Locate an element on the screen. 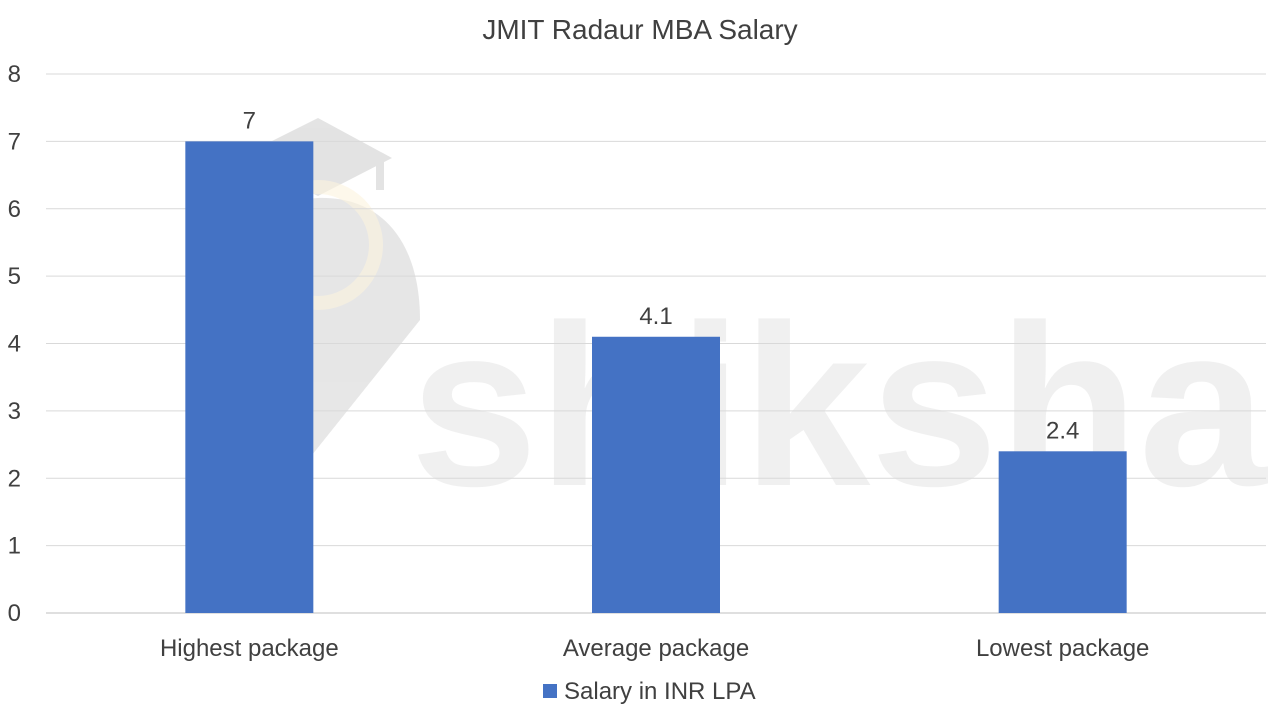  y-tick-label: 2 is located at coordinates (14, 478).